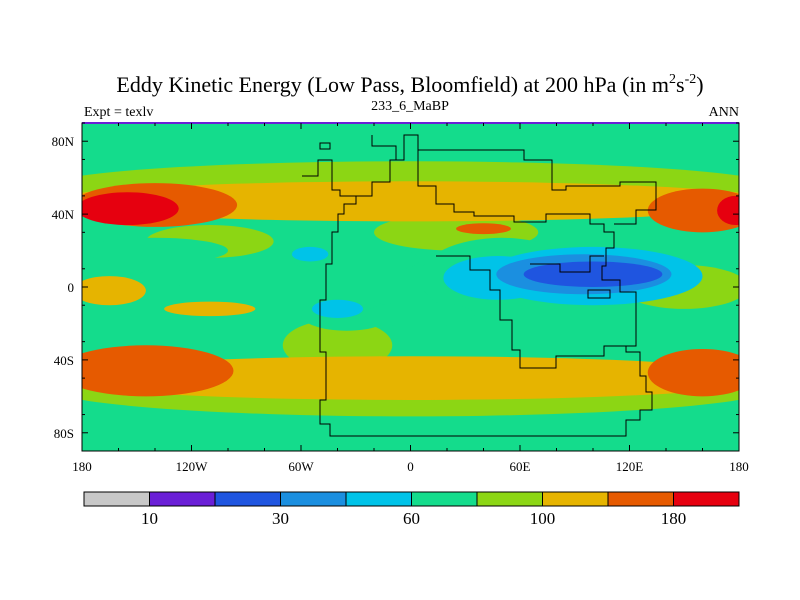 Image resolution: width=800 pixels, height=600 pixels. Describe the element at coordinates (674, 518) in the screenshot. I see `colorbar-label-4: 180` at that location.